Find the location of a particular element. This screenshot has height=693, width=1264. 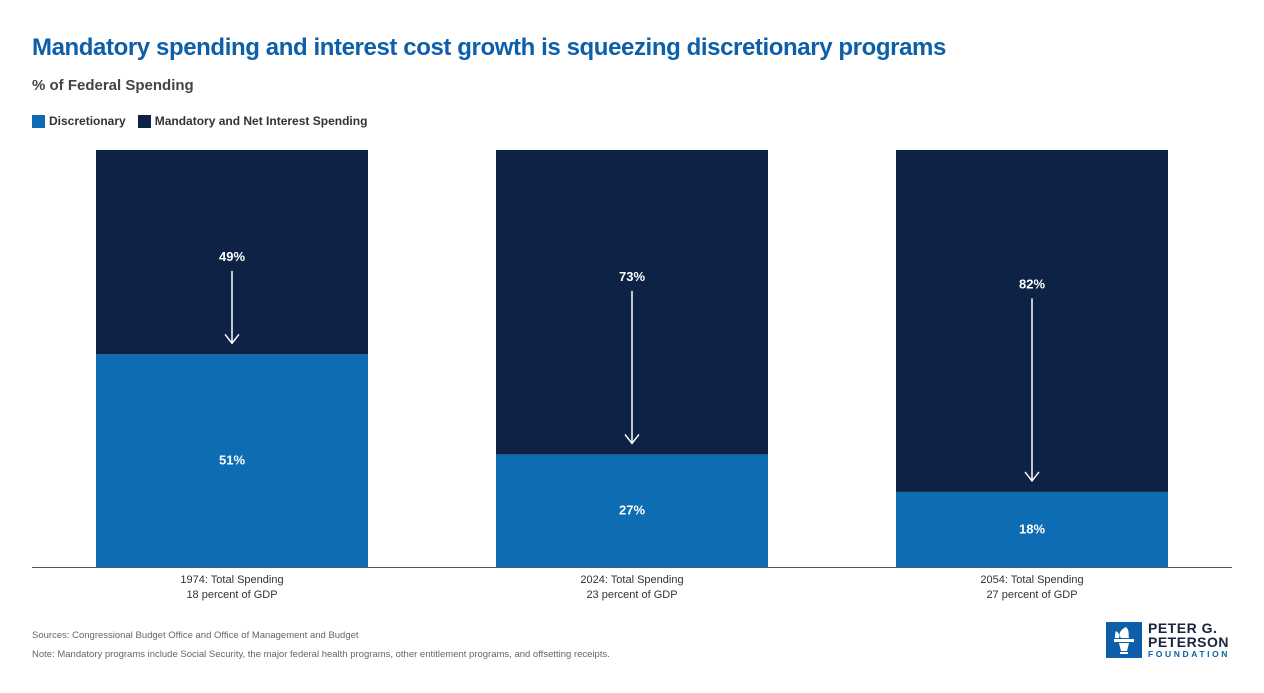

peterson-foundation-logo: PETER G. PETERSON FOUNDATION is located at coordinates (1168, 640).